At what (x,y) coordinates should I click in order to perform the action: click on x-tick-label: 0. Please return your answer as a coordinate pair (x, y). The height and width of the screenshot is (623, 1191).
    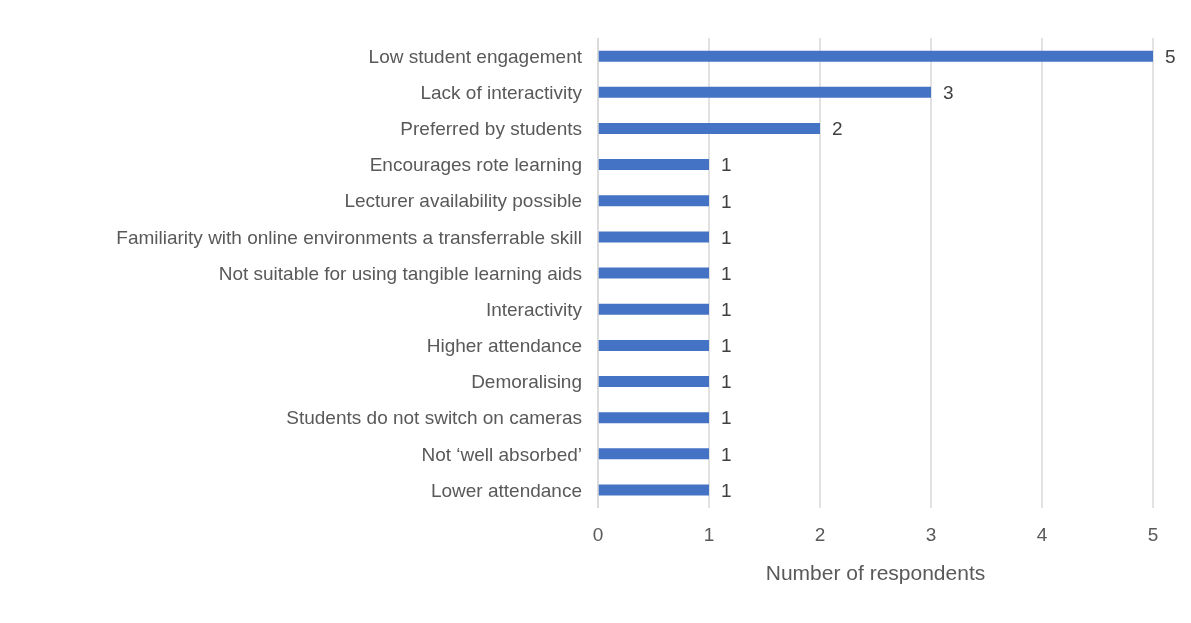
    Looking at the image, I should click on (598, 535).